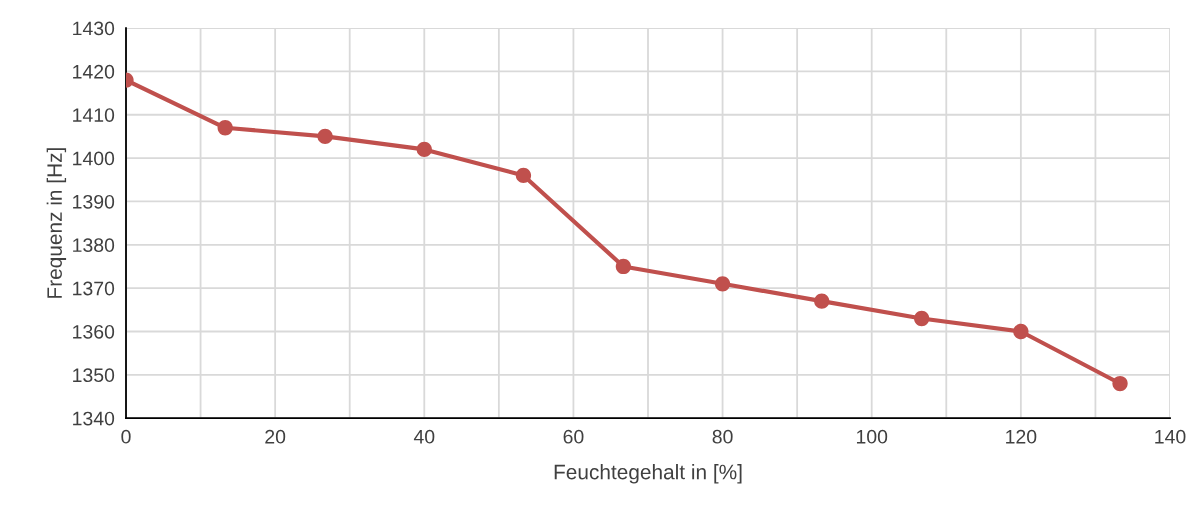 The width and height of the screenshot is (1200, 510). What do you see at coordinates (56, 223) in the screenshot?
I see `y-axis-title: Frequenz in [Hz]` at bounding box center [56, 223].